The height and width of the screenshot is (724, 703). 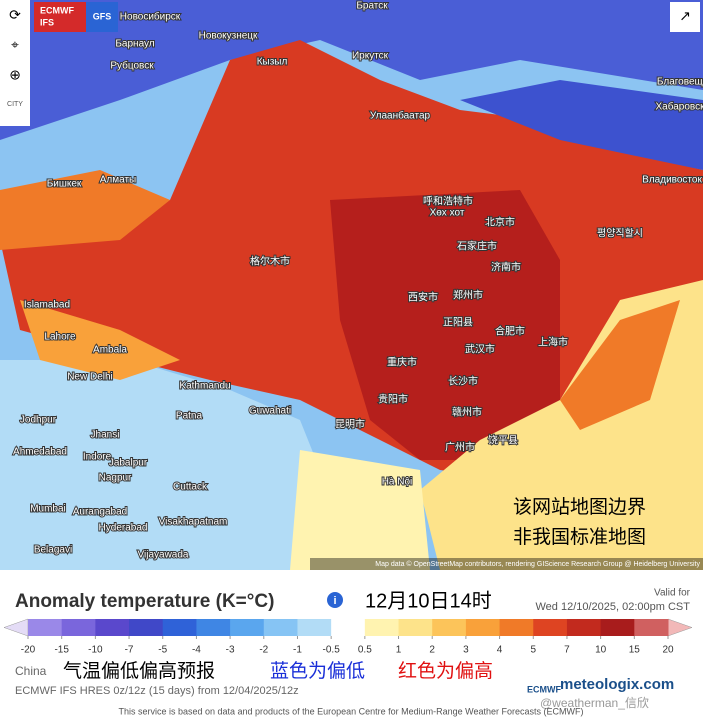 What do you see at coordinates (150, 17) in the screenshot?
I see `map-label: Новосибирск` at bounding box center [150, 17].